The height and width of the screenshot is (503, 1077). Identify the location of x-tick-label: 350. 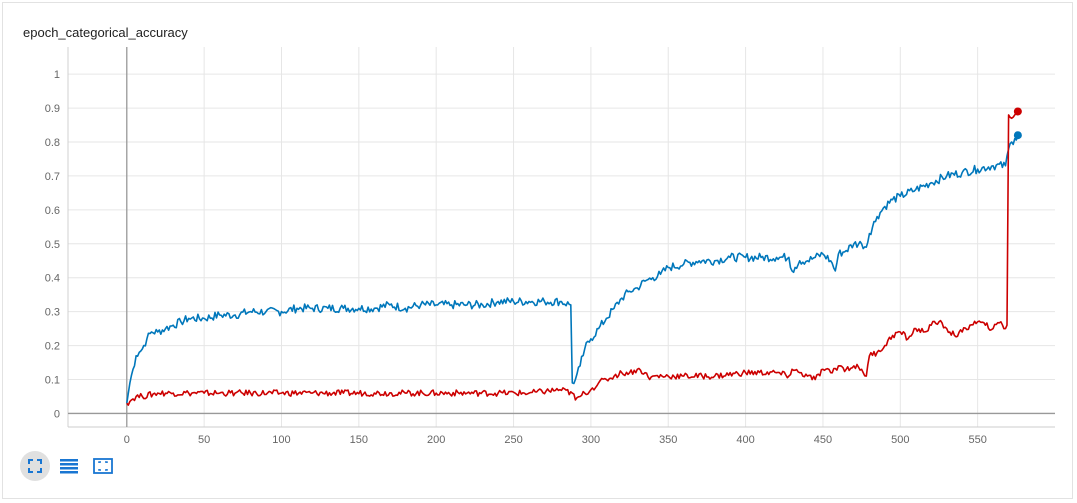
(668, 440).